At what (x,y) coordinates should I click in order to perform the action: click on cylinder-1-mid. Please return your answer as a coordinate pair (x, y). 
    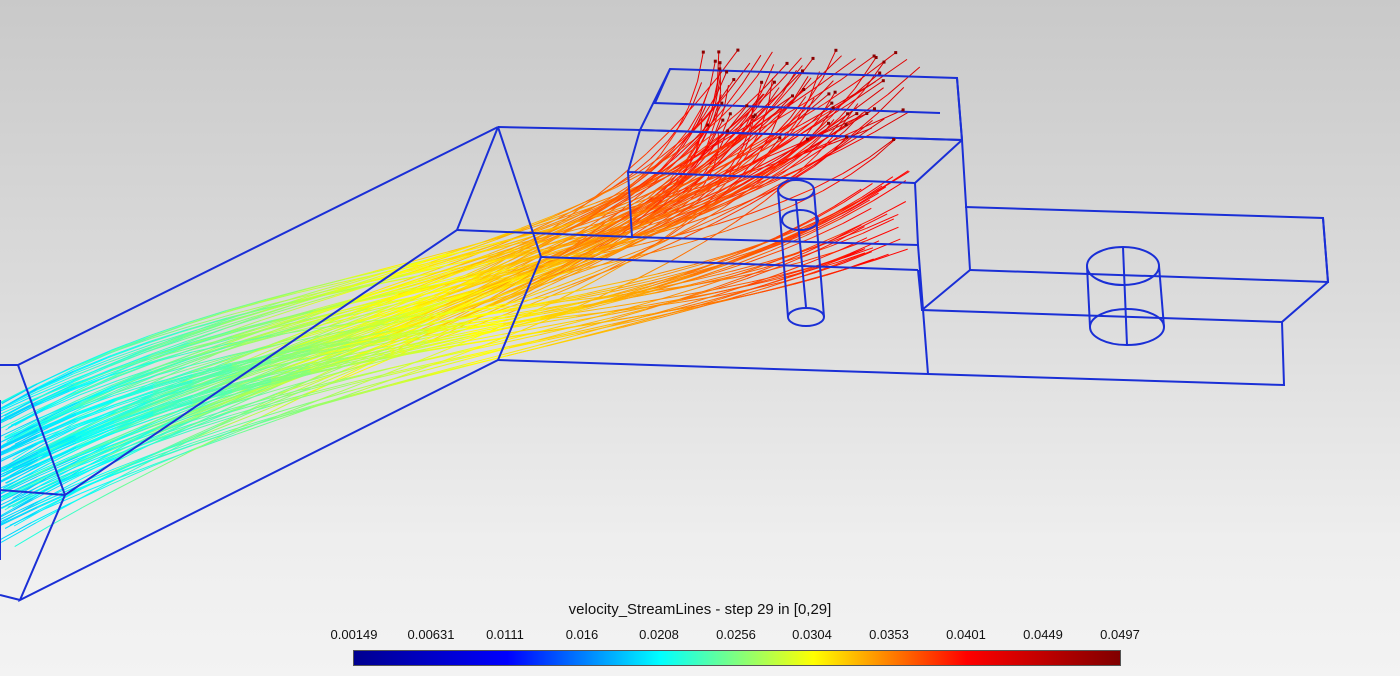
    Looking at the image, I should click on (800, 220).